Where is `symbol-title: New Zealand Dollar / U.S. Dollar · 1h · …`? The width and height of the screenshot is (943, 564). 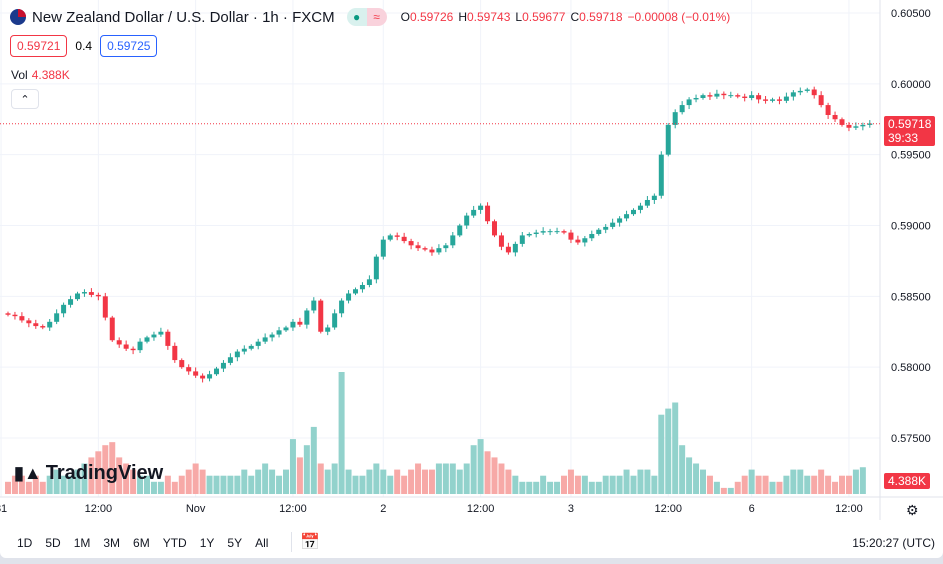
symbol-title: New Zealand Dollar / U.S. Dollar · 1h · … is located at coordinates (183, 17).